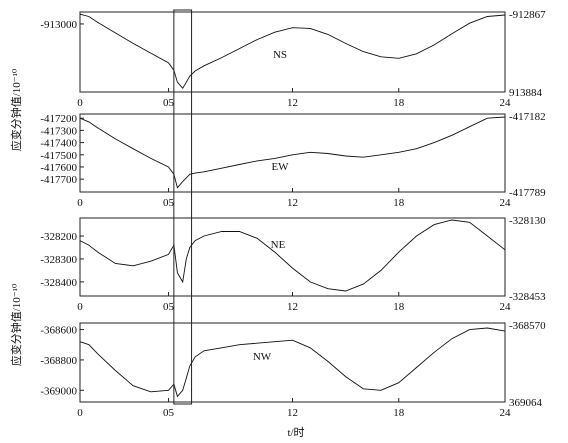  What do you see at coordinates (280, 167) in the screenshot?
I see `series-label-ew: EW` at bounding box center [280, 167].